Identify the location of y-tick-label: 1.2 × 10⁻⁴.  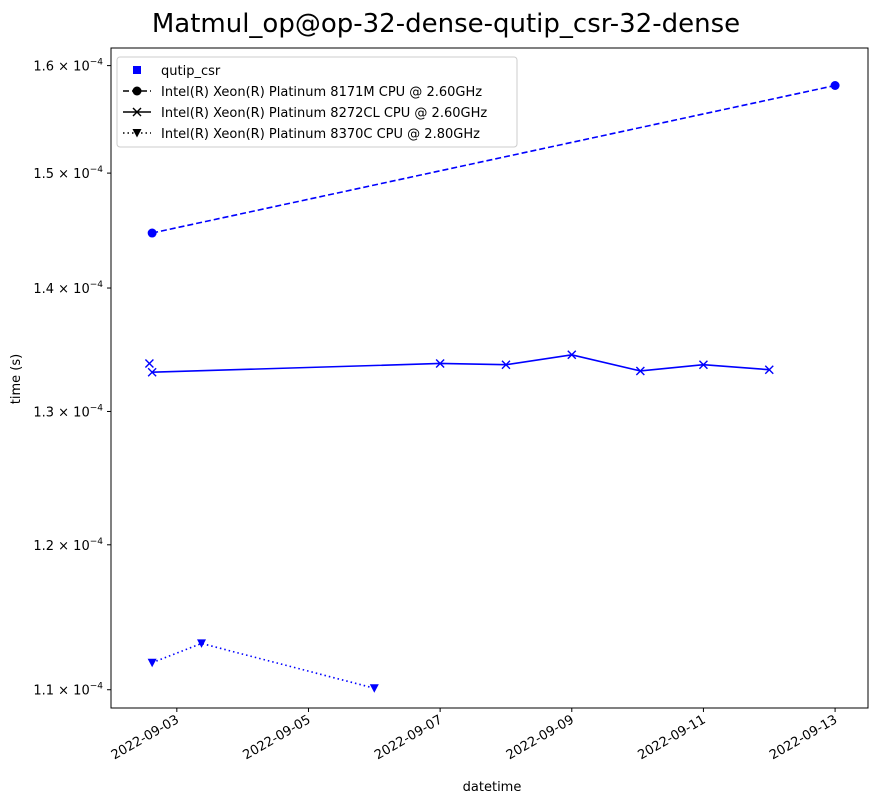
(68, 545).